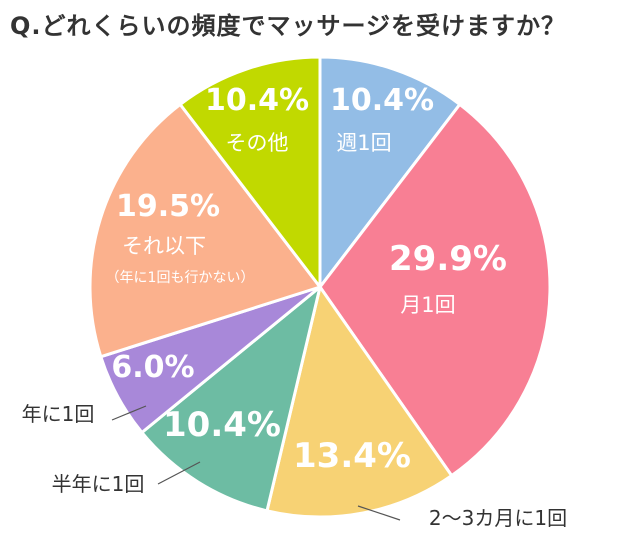 This screenshot has height=535, width=640. I want to click on slice-category-label: その他, so click(257, 143).